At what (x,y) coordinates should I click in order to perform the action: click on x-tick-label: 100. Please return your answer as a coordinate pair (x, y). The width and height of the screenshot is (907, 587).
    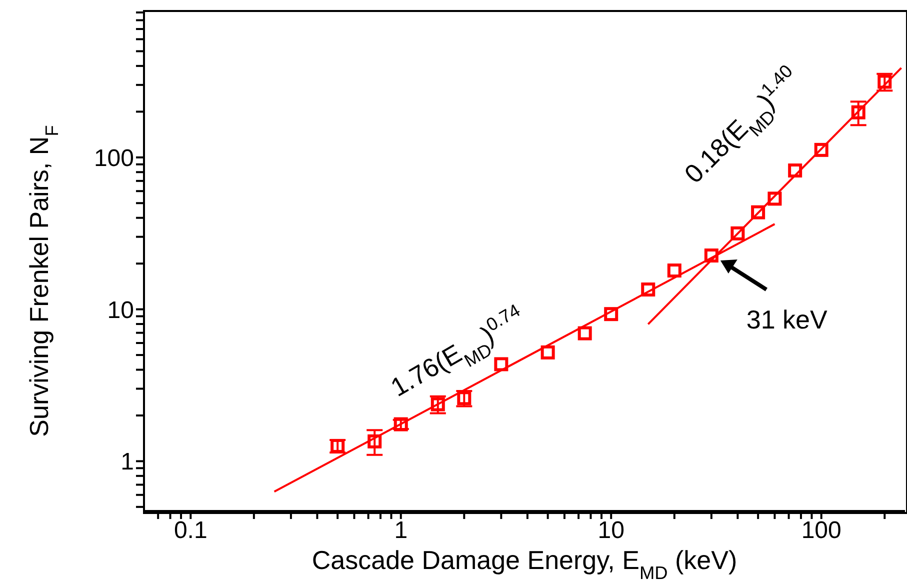
    Looking at the image, I should click on (821, 530).